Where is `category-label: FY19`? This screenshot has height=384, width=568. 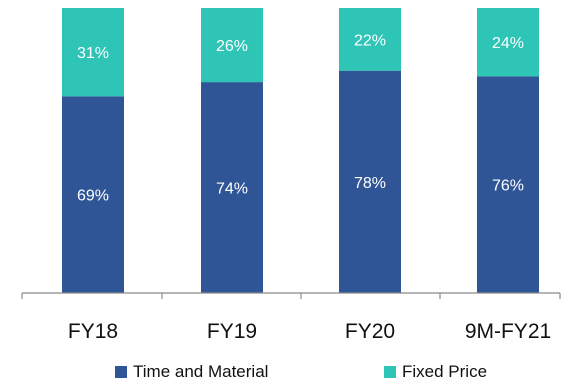
category-label: FY19 is located at coordinates (232, 331).